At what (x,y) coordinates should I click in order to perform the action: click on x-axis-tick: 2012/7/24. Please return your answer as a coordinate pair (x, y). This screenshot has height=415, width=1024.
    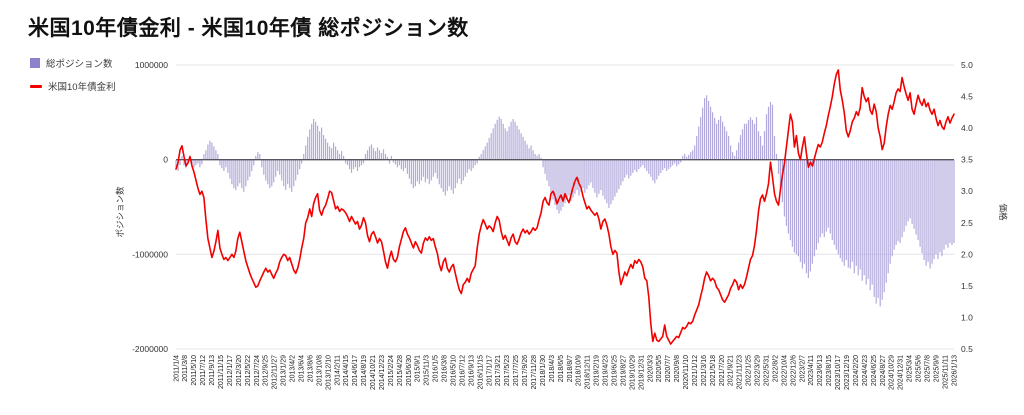
    Looking at the image, I should click on (257, 370).